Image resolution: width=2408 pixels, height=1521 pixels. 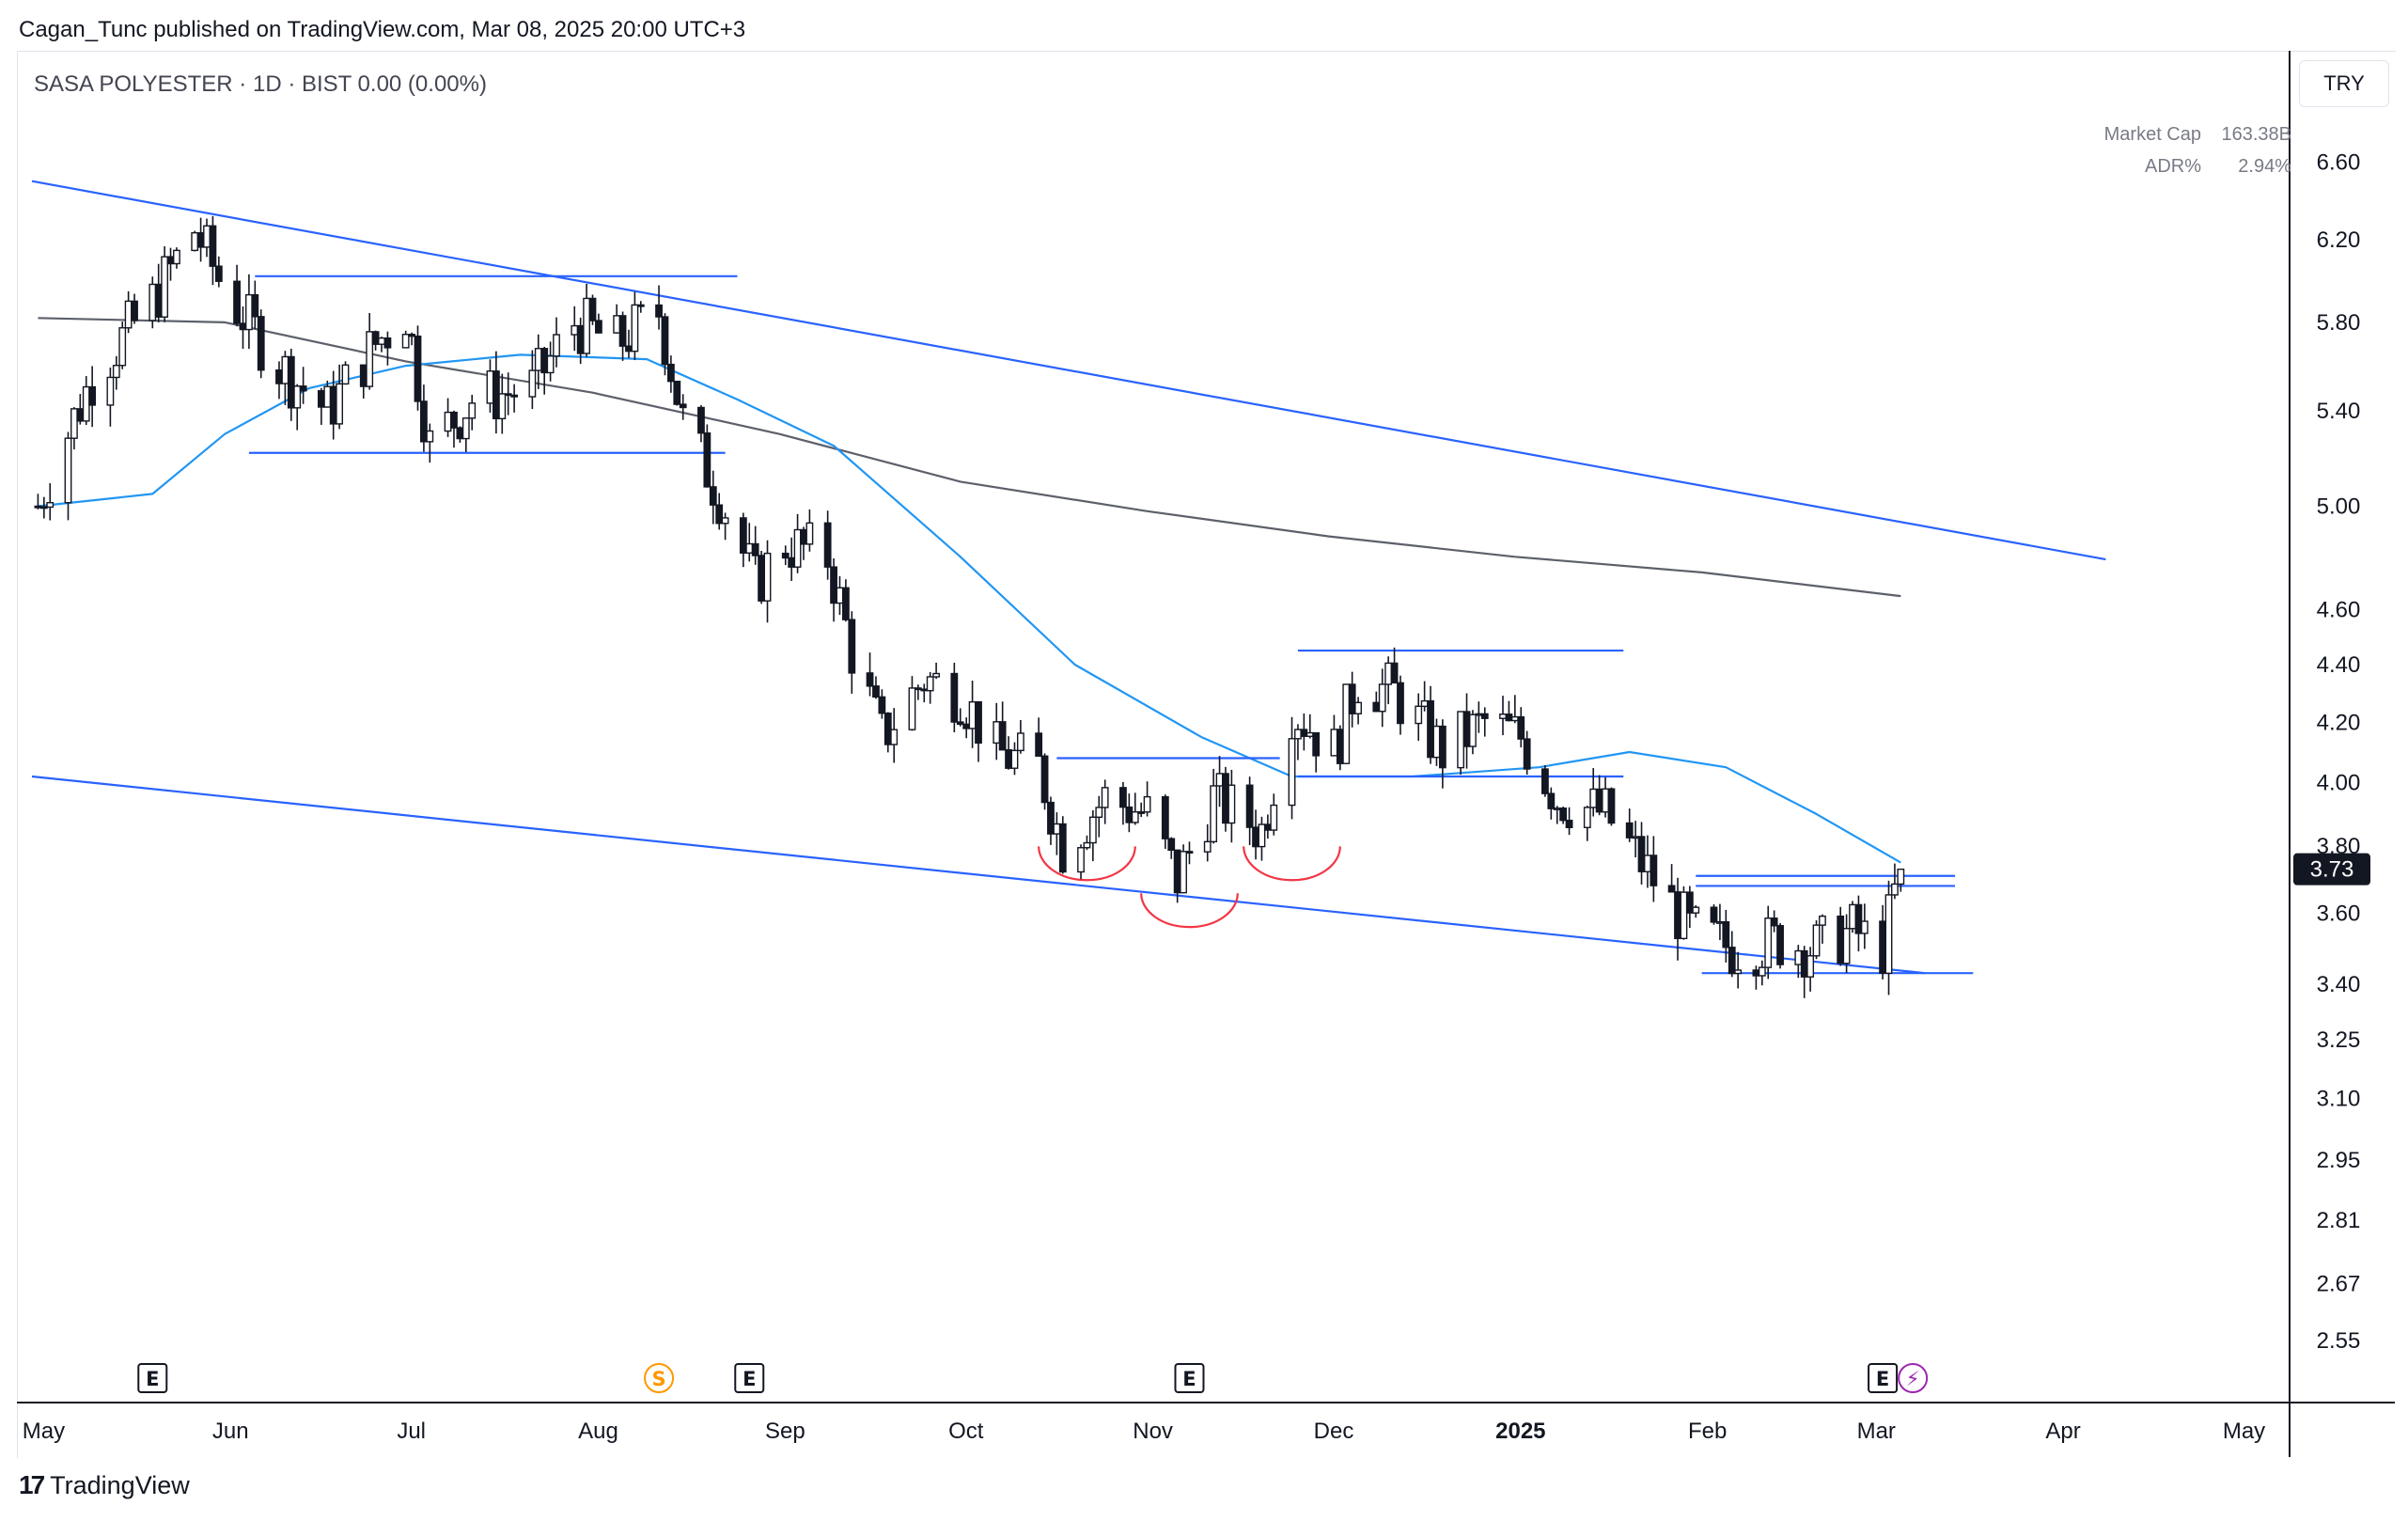 I want to click on footer-brand: 17 TradingView, so click(x=104, y=1485).